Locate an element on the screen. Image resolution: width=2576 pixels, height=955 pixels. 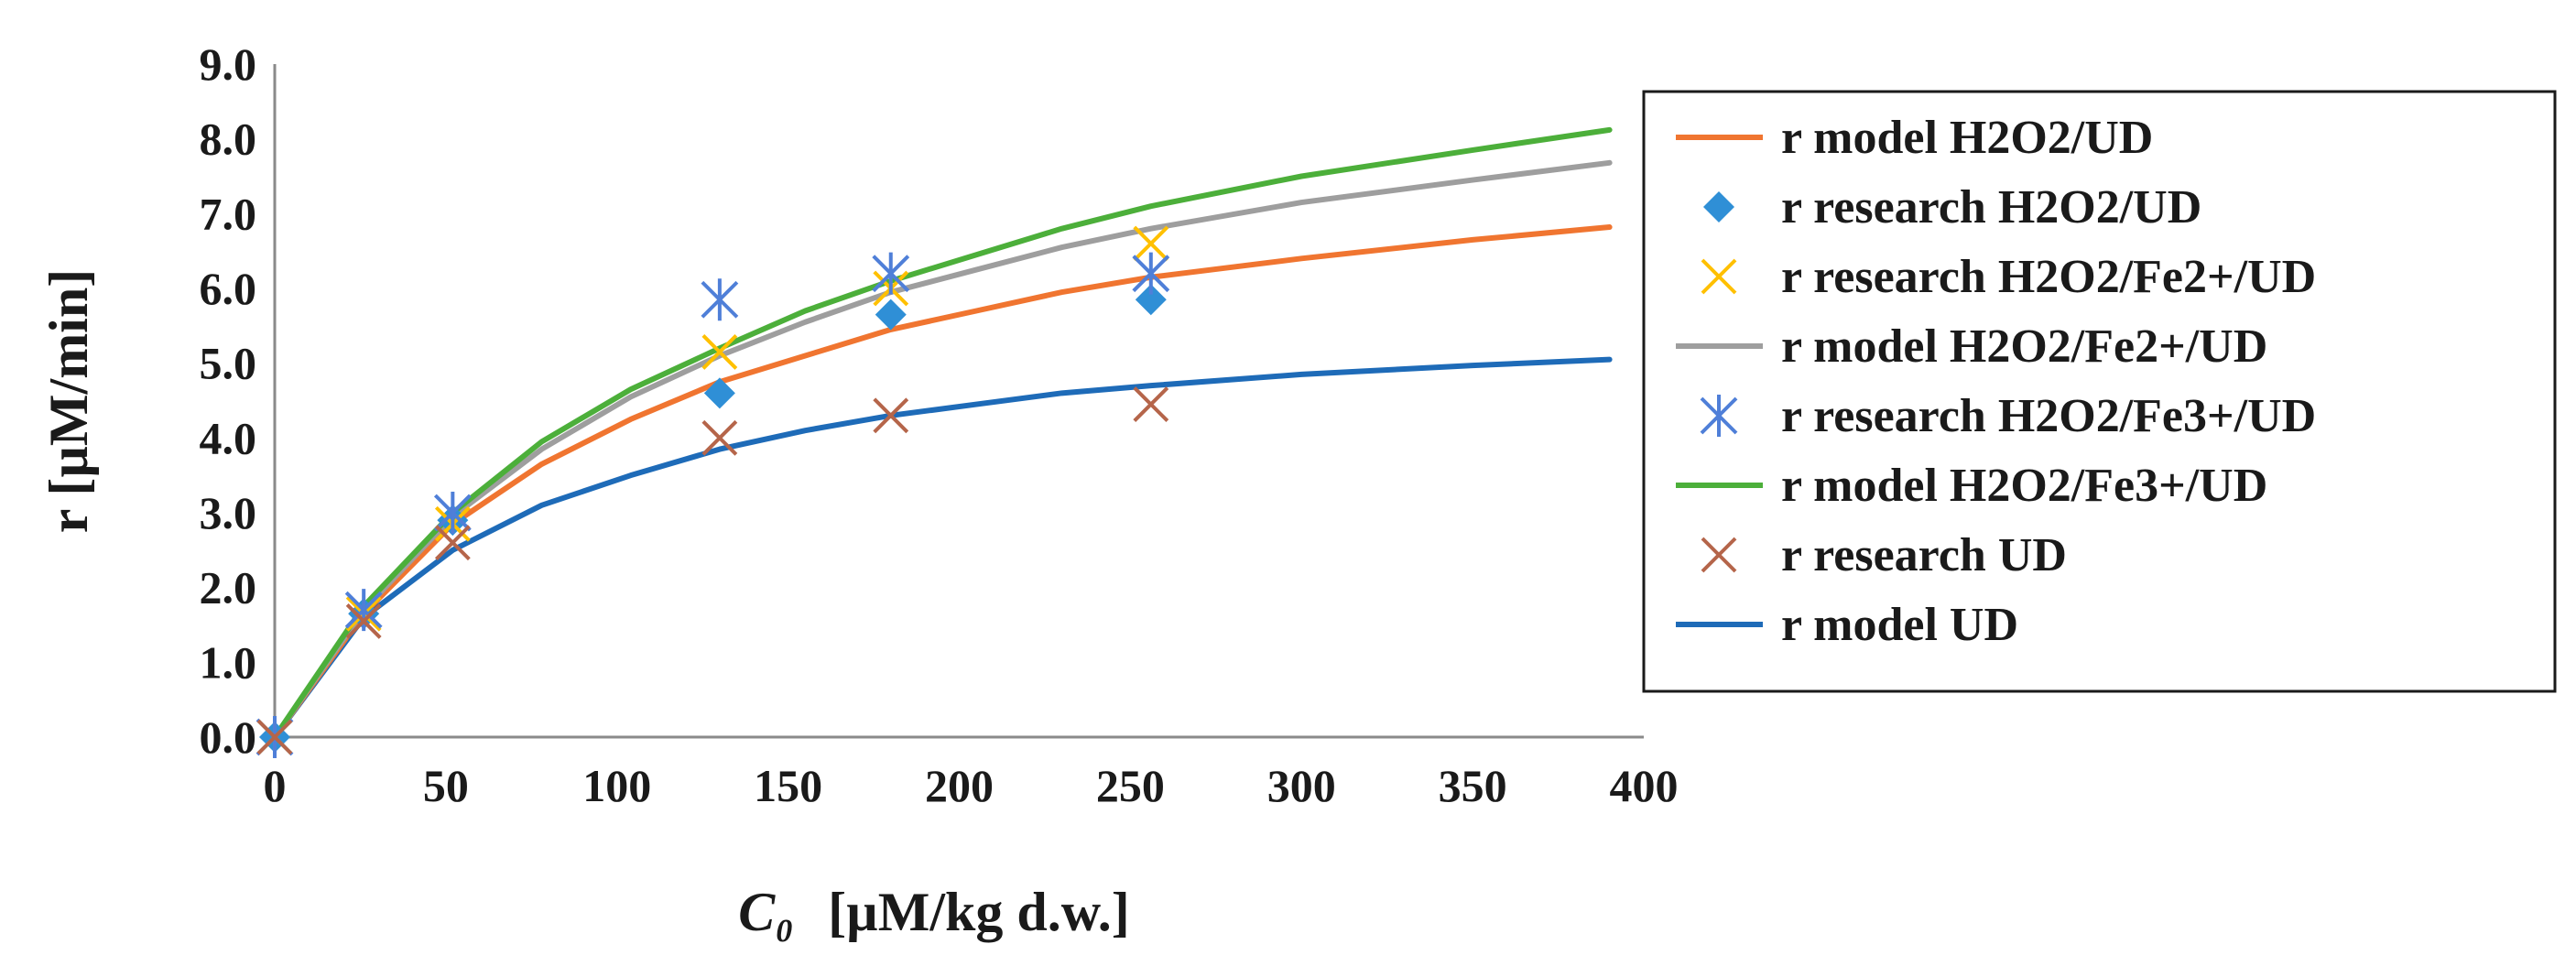
y-tick-label: 0.0 is located at coordinates (228, 737).